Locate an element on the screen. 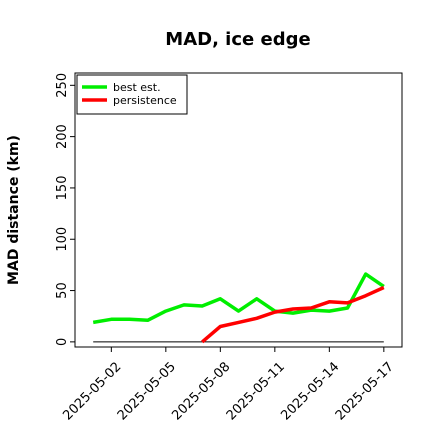 Image resolution: width=440 pixels, height=440 pixels. x-tick-label: 2025-05-17 is located at coordinates (365, 391).